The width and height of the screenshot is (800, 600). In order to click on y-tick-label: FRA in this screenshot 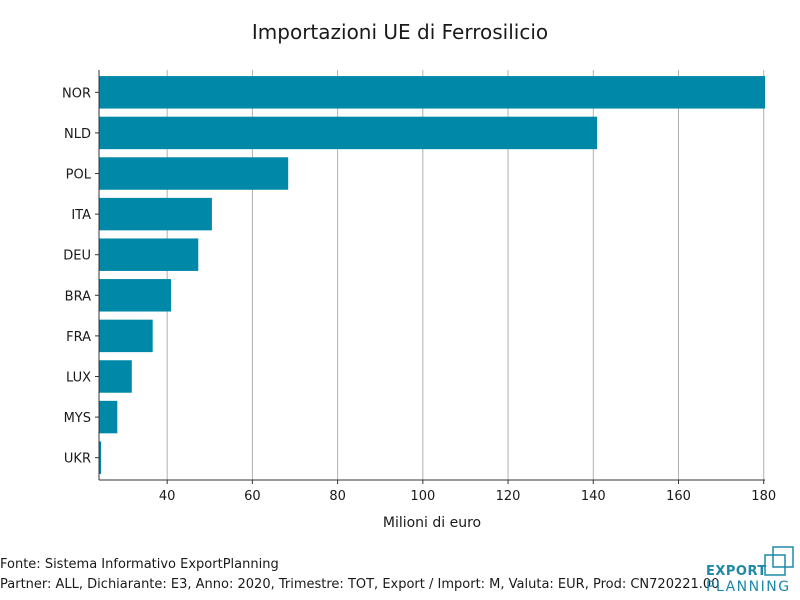, I will do `click(78, 337)`.